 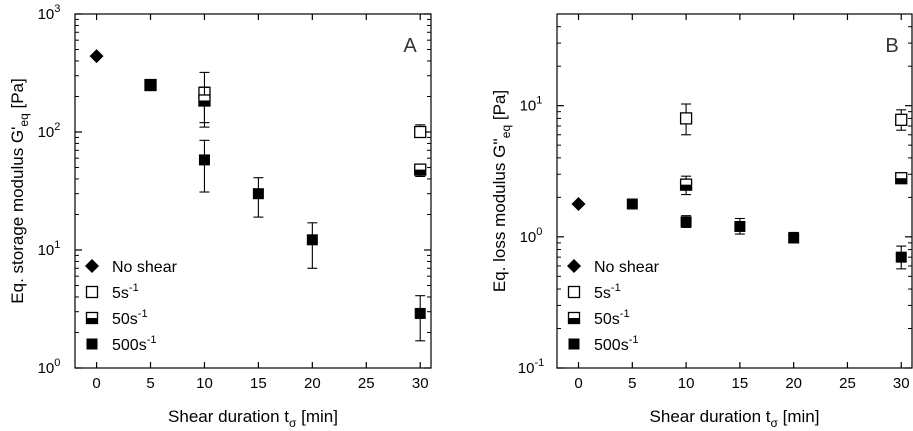 What do you see at coordinates (531, 367) in the screenshot?
I see `y-tick-label: 10⁻¹` at bounding box center [531, 367].